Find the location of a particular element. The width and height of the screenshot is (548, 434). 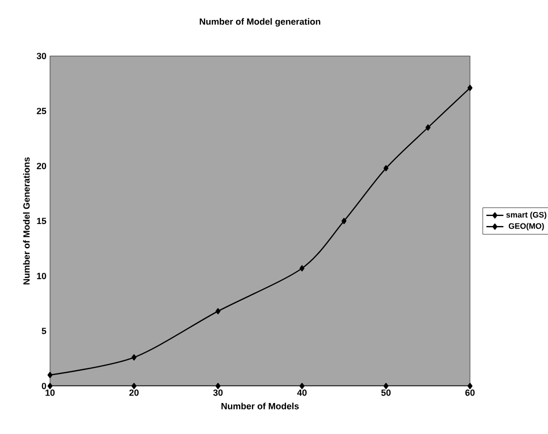

x-axis-title: Number of Models is located at coordinates (260, 406).